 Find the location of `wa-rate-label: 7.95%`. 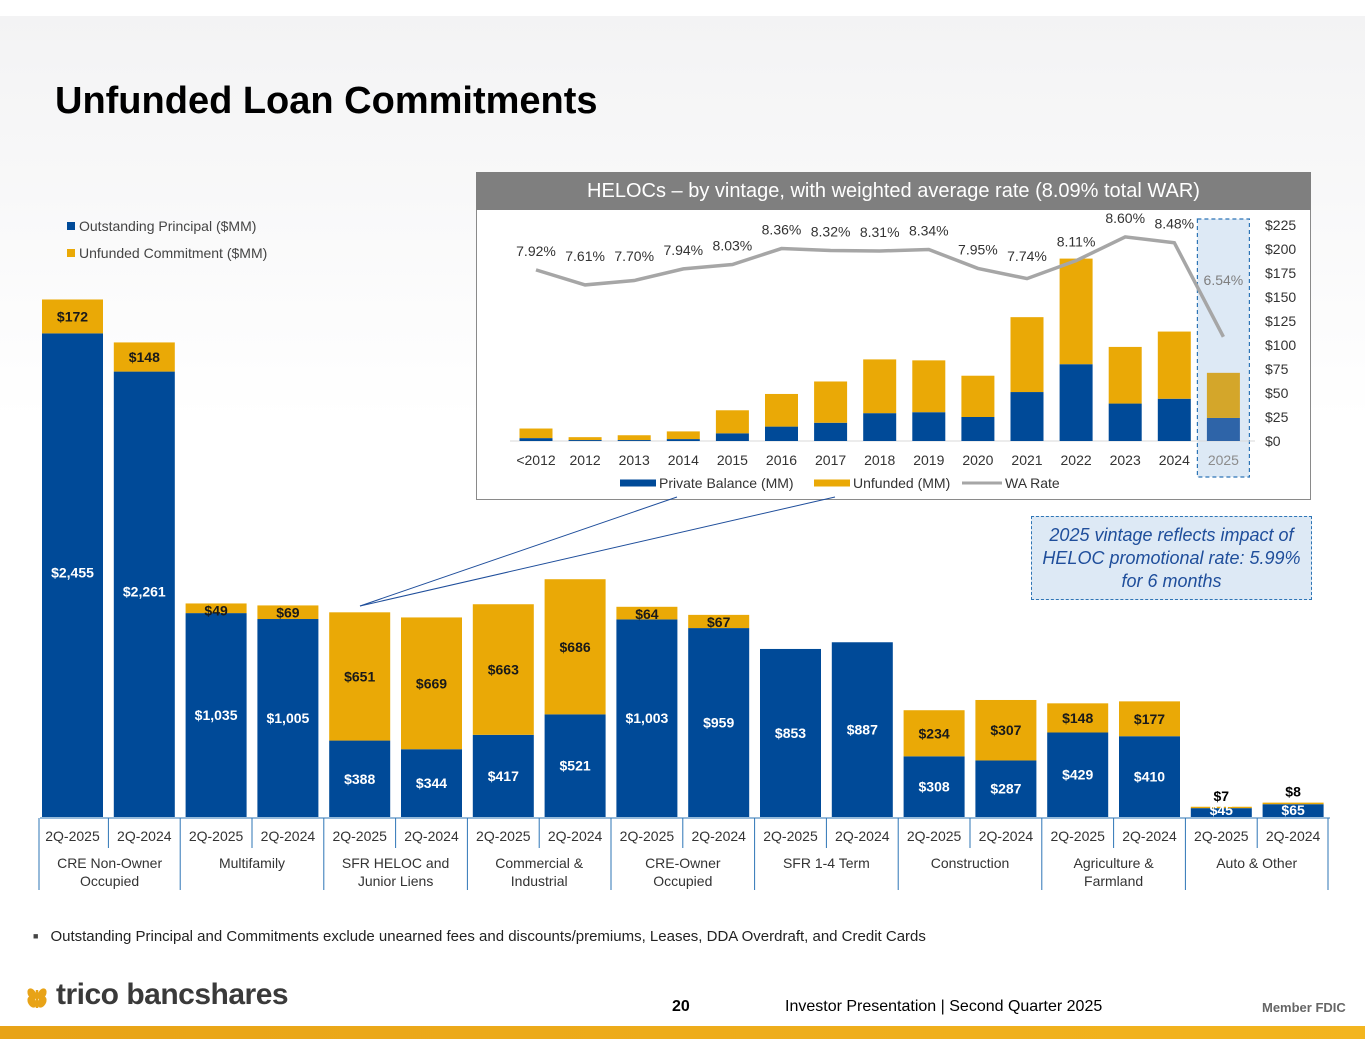

wa-rate-label: 7.95% is located at coordinates (978, 249).